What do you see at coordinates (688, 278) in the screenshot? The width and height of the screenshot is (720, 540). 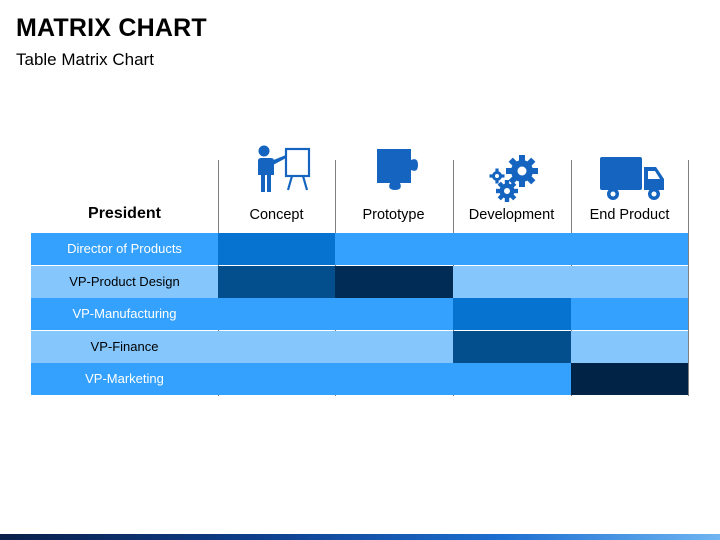 I see `column-divider` at bounding box center [688, 278].